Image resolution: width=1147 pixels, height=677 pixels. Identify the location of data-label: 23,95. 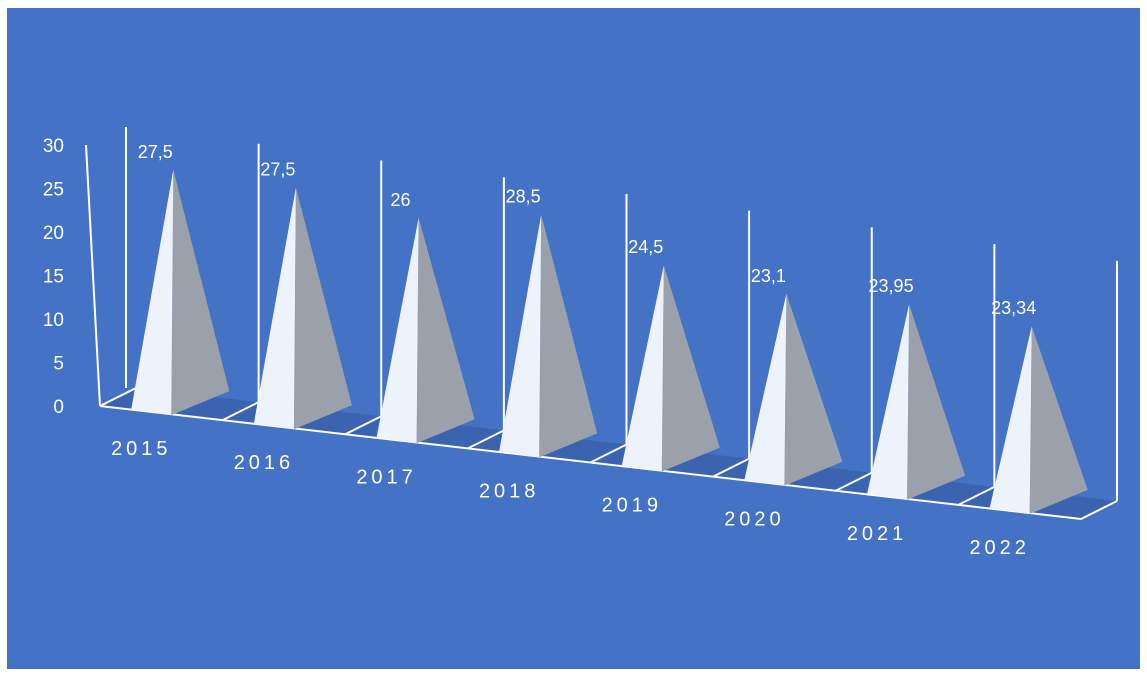
(891, 286).